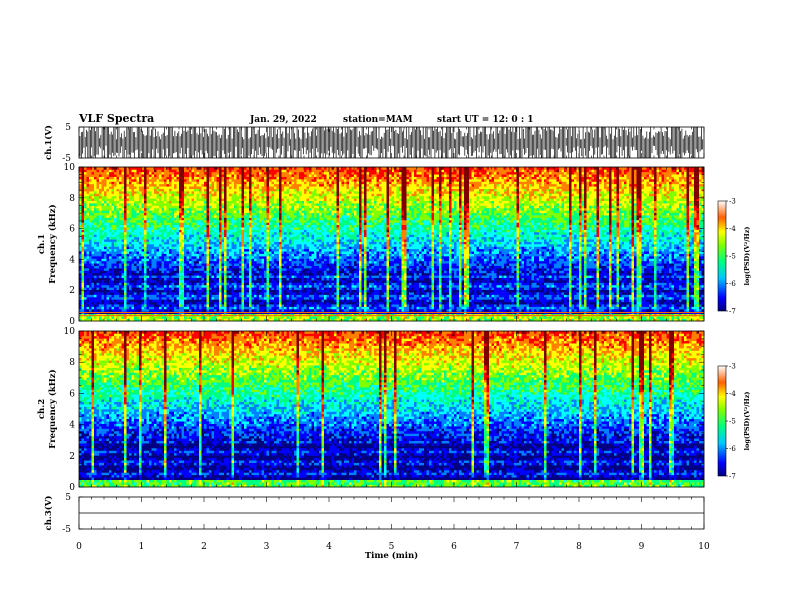 This screenshot has width=792, height=612. What do you see at coordinates (374, 514) in the screenshot?
I see `ch3-waveform-panel: 5 -5 ch.3(V)` at bounding box center [374, 514].